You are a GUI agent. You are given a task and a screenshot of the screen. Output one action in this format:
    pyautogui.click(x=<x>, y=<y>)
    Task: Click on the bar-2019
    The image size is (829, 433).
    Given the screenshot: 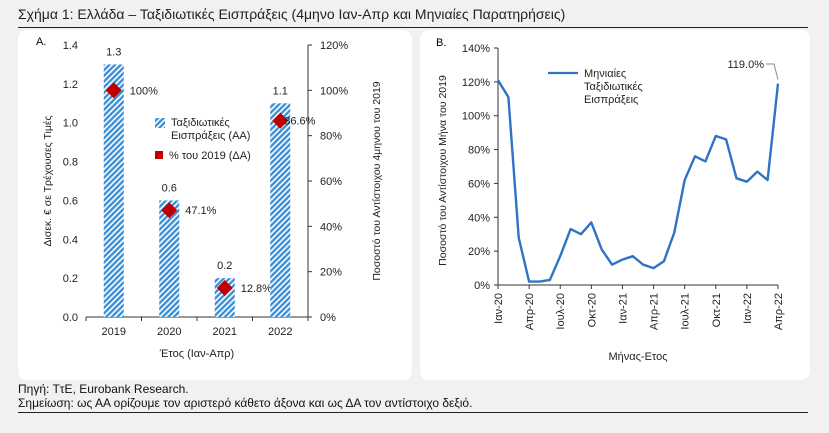 What is the action you would take?
    pyautogui.click(x=113, y=190)
    